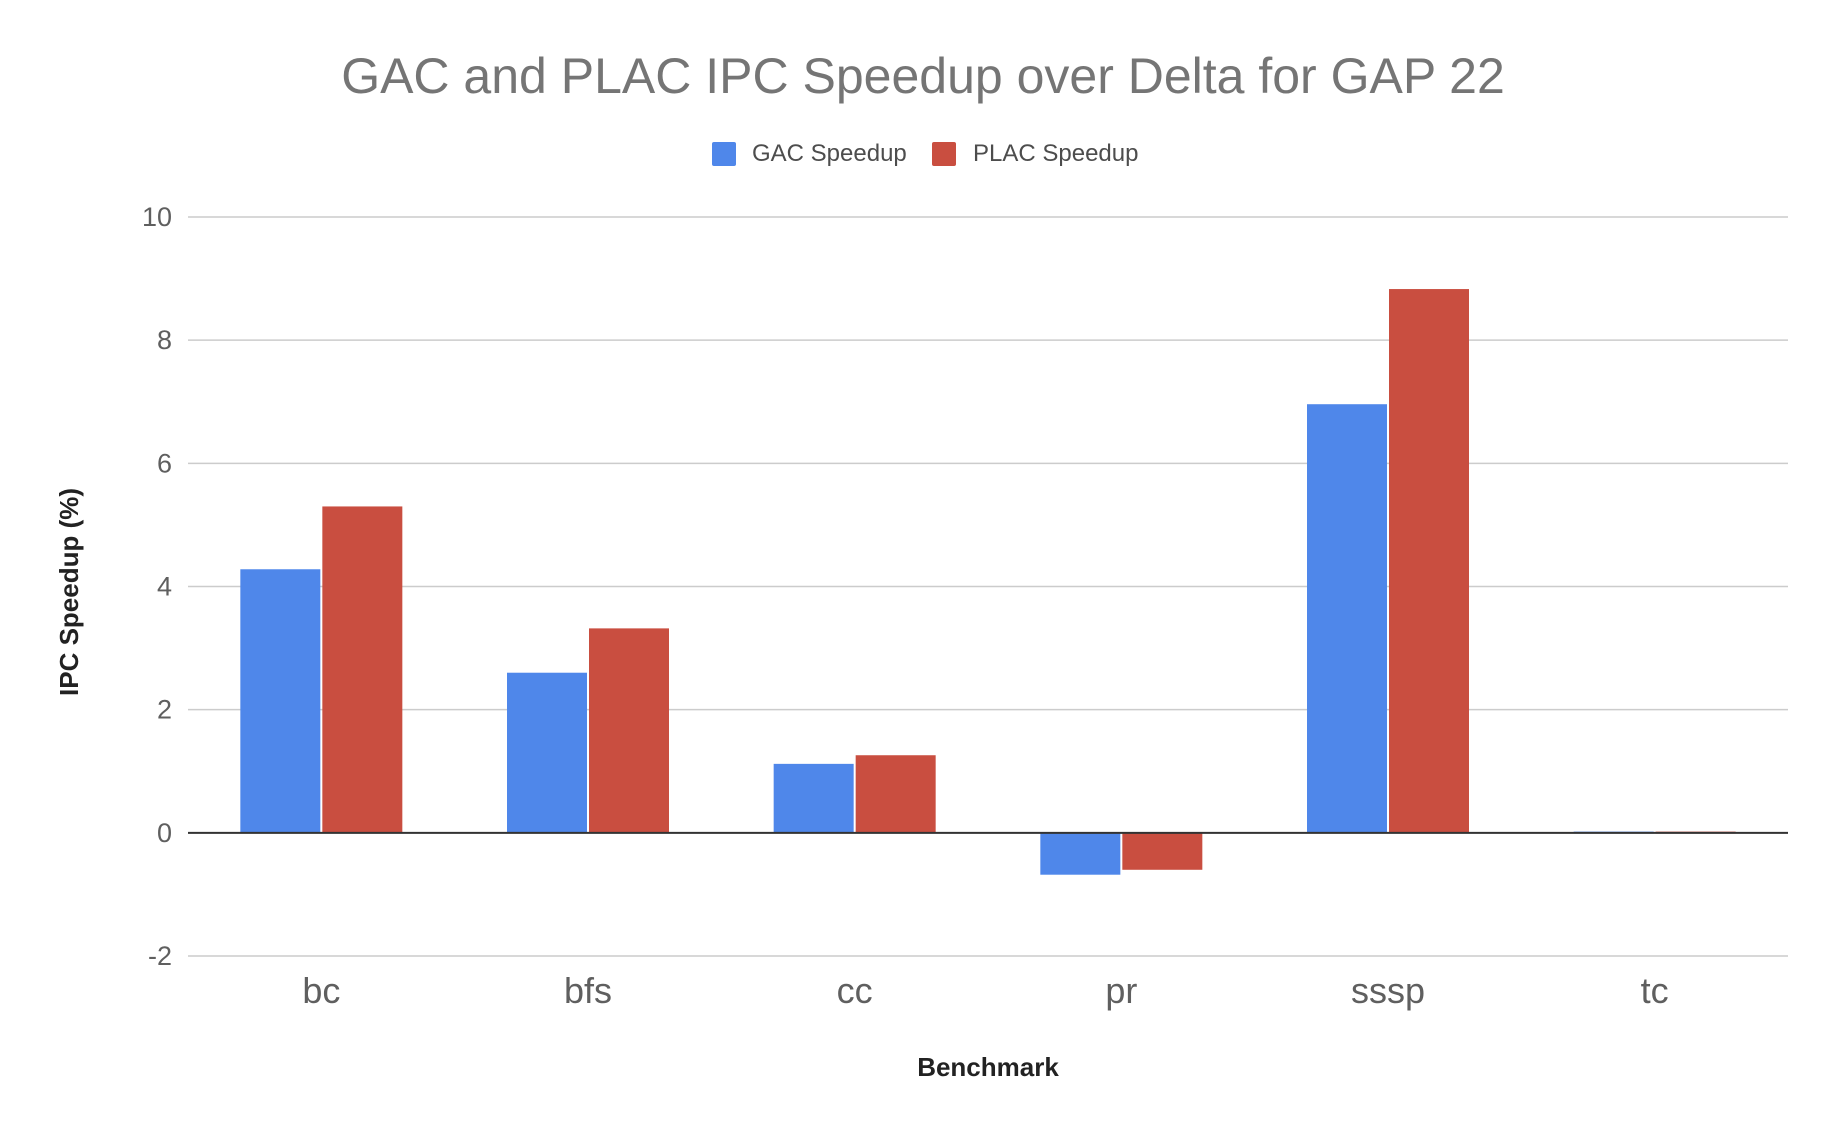 This screenshot has height=1128, width=1830. What do you see at coordinates (1388, 990) in the screenshot?
I see `x-tick-label: sssp` at bounding box center [1388, 990].